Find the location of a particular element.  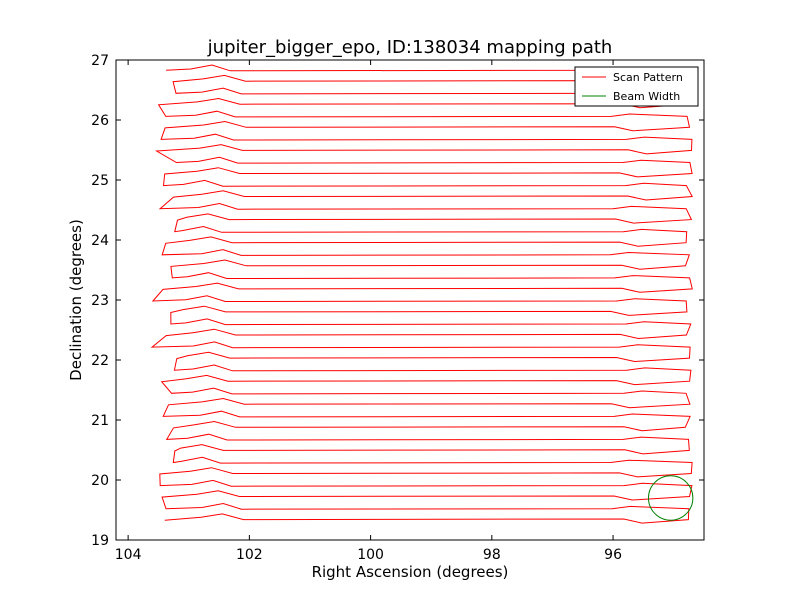

y-tick-label: 23 is located at coordinates (100, 301).